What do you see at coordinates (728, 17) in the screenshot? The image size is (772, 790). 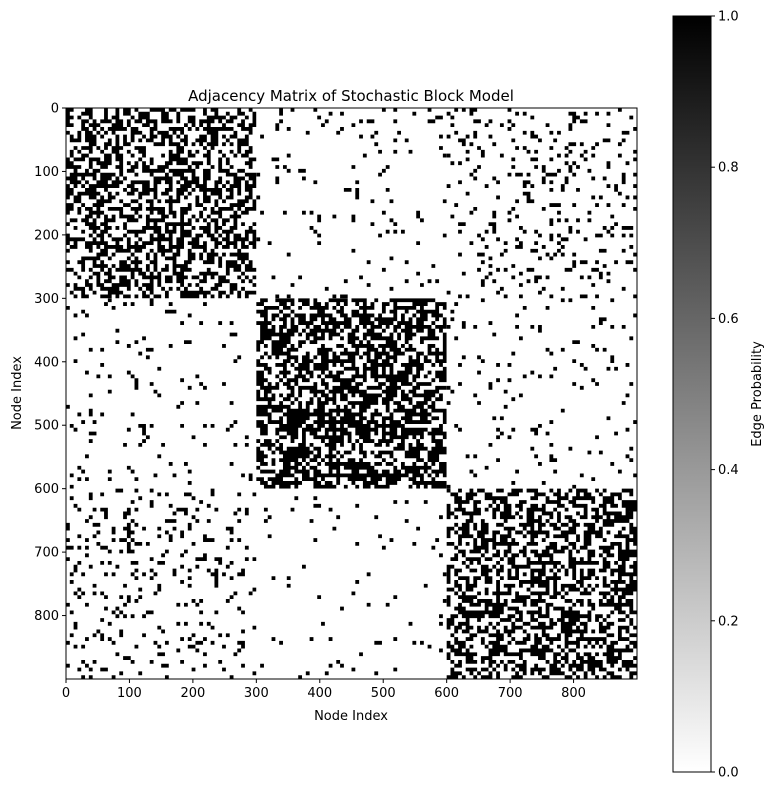 I see `colorbar-tick-label: 1.0` at bounding box center [728, 17].